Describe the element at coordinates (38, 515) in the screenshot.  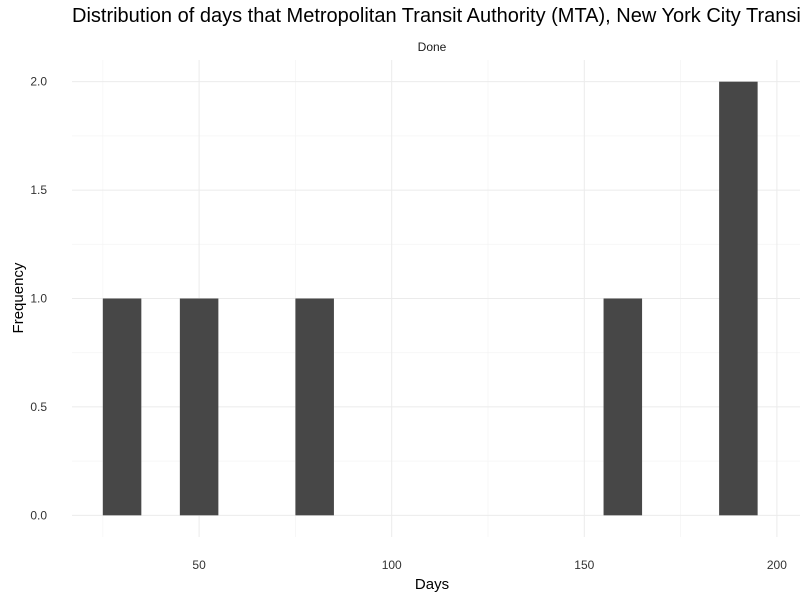
I see `y-tick-label: 0.0` at that location.